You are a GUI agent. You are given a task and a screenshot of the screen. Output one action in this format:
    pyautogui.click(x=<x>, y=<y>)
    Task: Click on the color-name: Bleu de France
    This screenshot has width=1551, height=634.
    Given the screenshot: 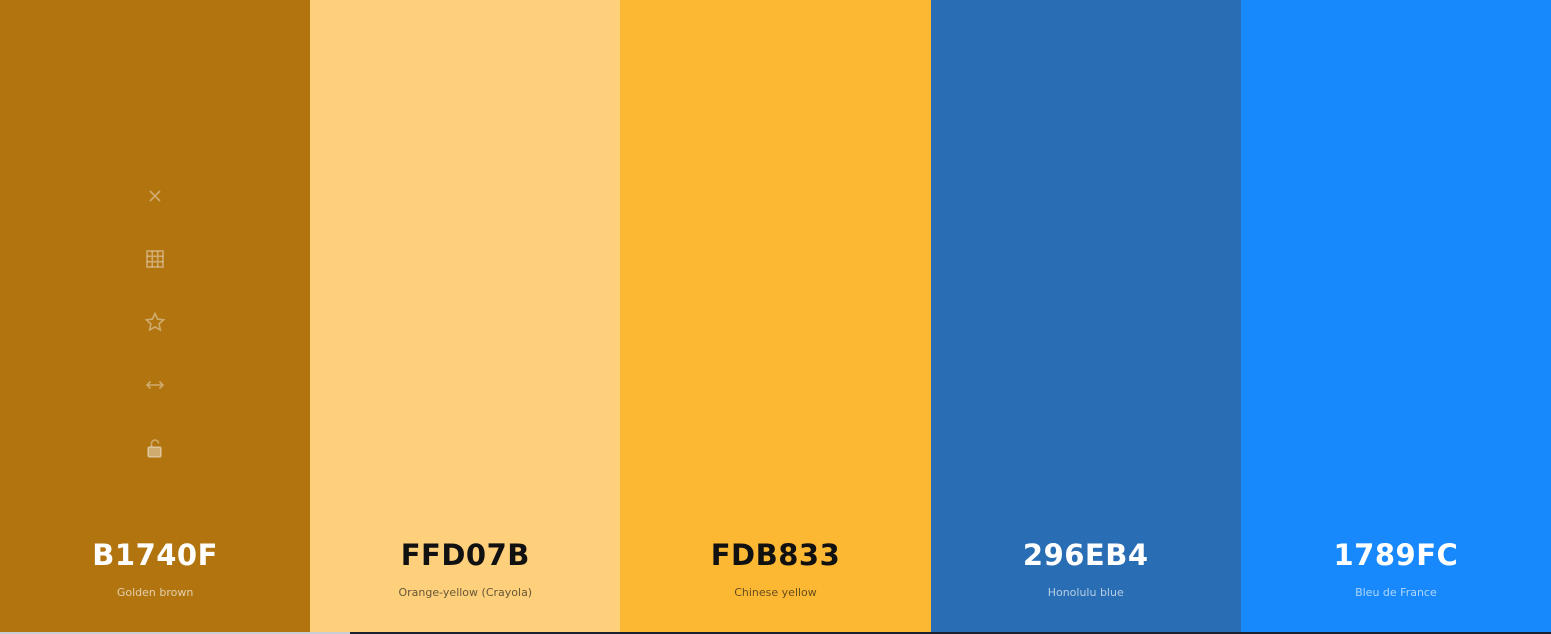 What is the action you would take?
    pyautogui.click(x=1396, y=592)
    